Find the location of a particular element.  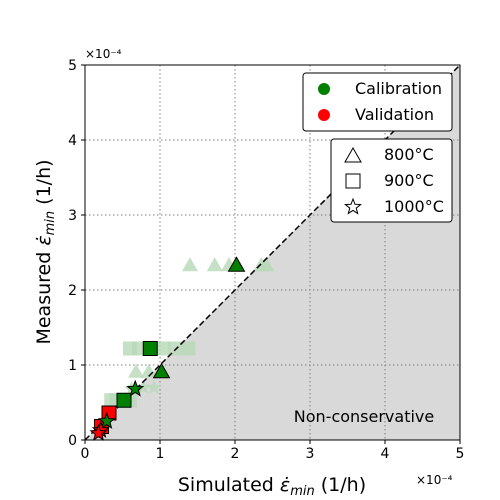

x-tick-label: 2 is located at coordinates (235, 454).